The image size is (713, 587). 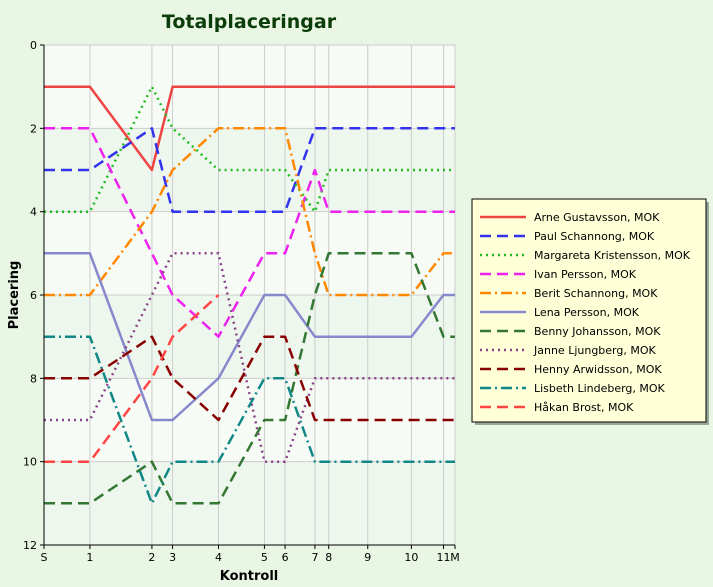 I want to click on y-ticks: 0 2 4 6 8 10 12, so click(x=33, y=295).